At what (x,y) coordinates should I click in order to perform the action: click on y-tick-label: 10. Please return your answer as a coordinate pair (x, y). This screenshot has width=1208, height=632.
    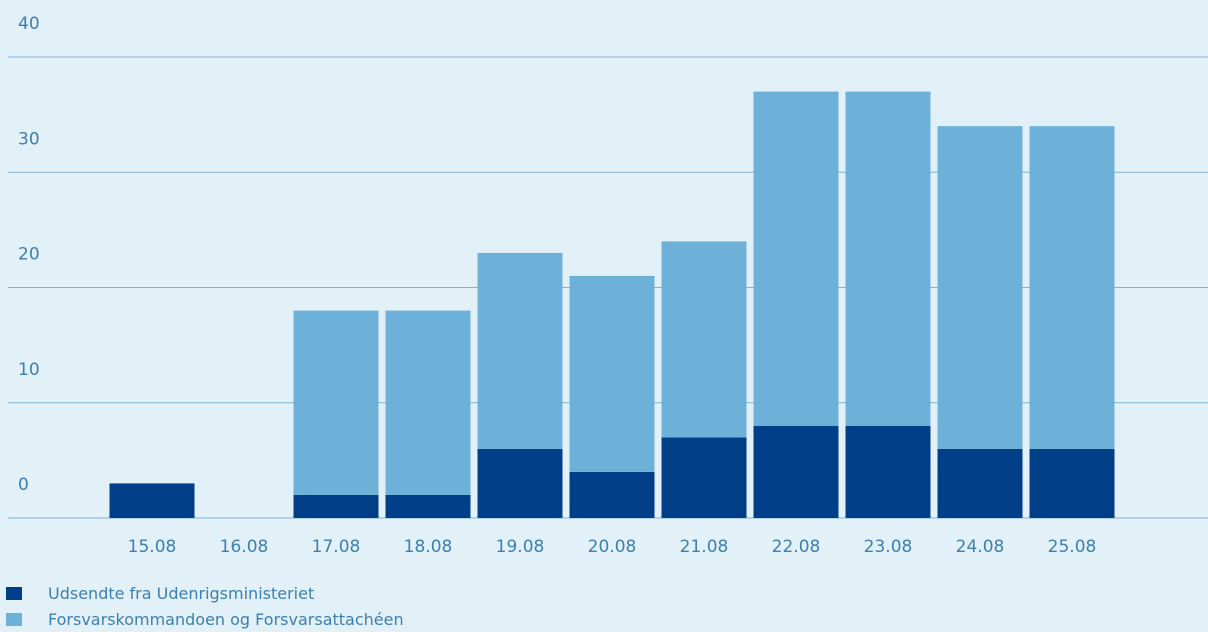
    Looking at the image, I should click on (29, 370).